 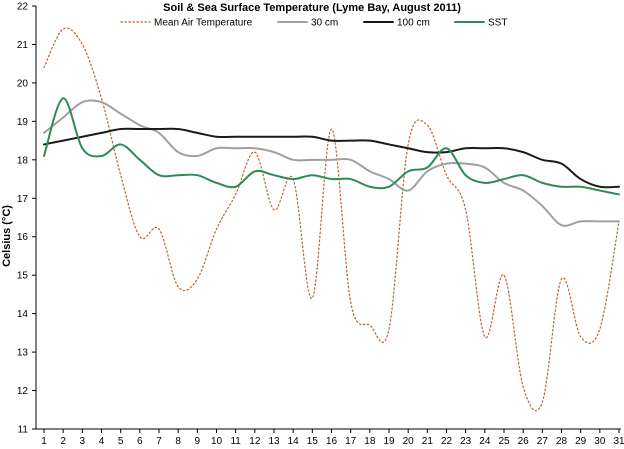 What do you see at coordinates (217, 441) in the screenshot?
I see `x-tick-label: 10` at bounding box center [217, 441].